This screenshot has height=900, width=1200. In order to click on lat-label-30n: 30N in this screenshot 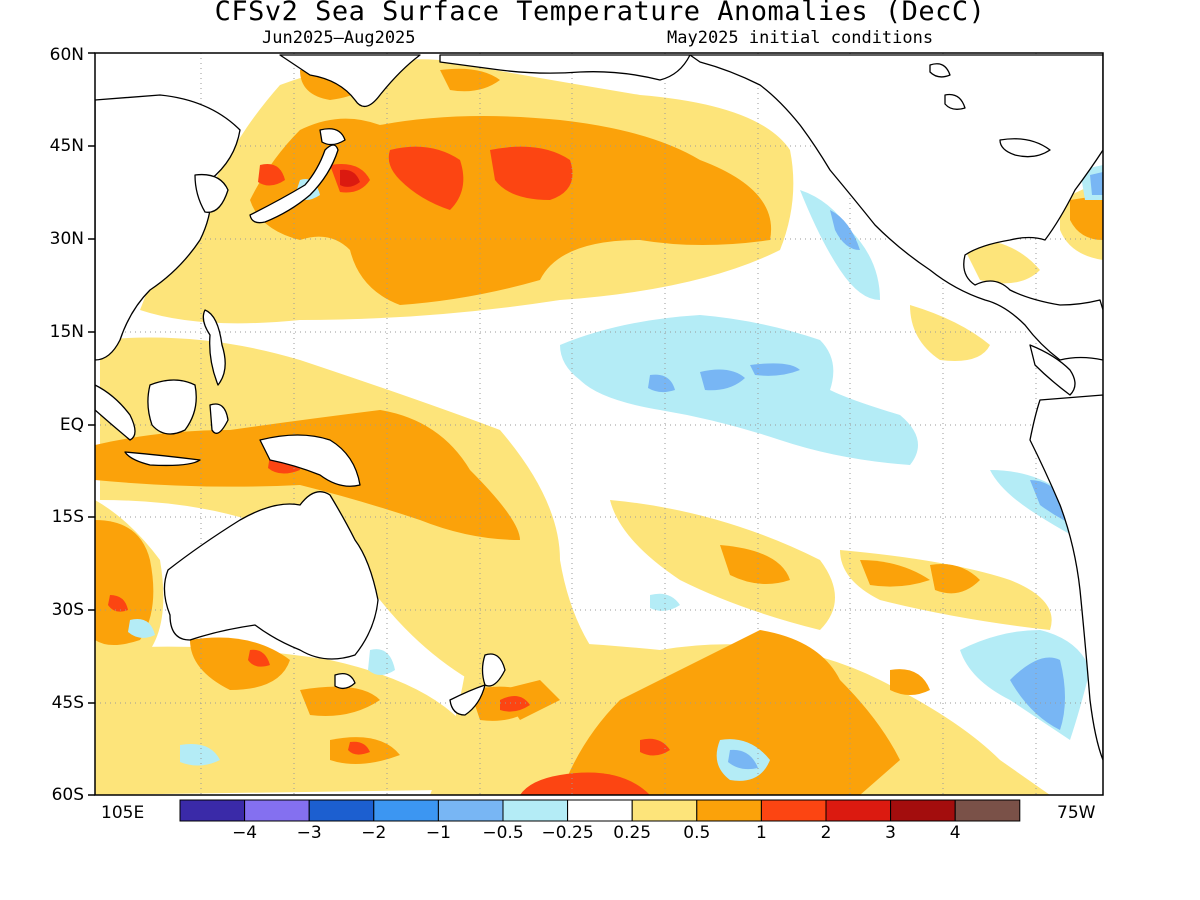, I will do `click(66, 239)`.